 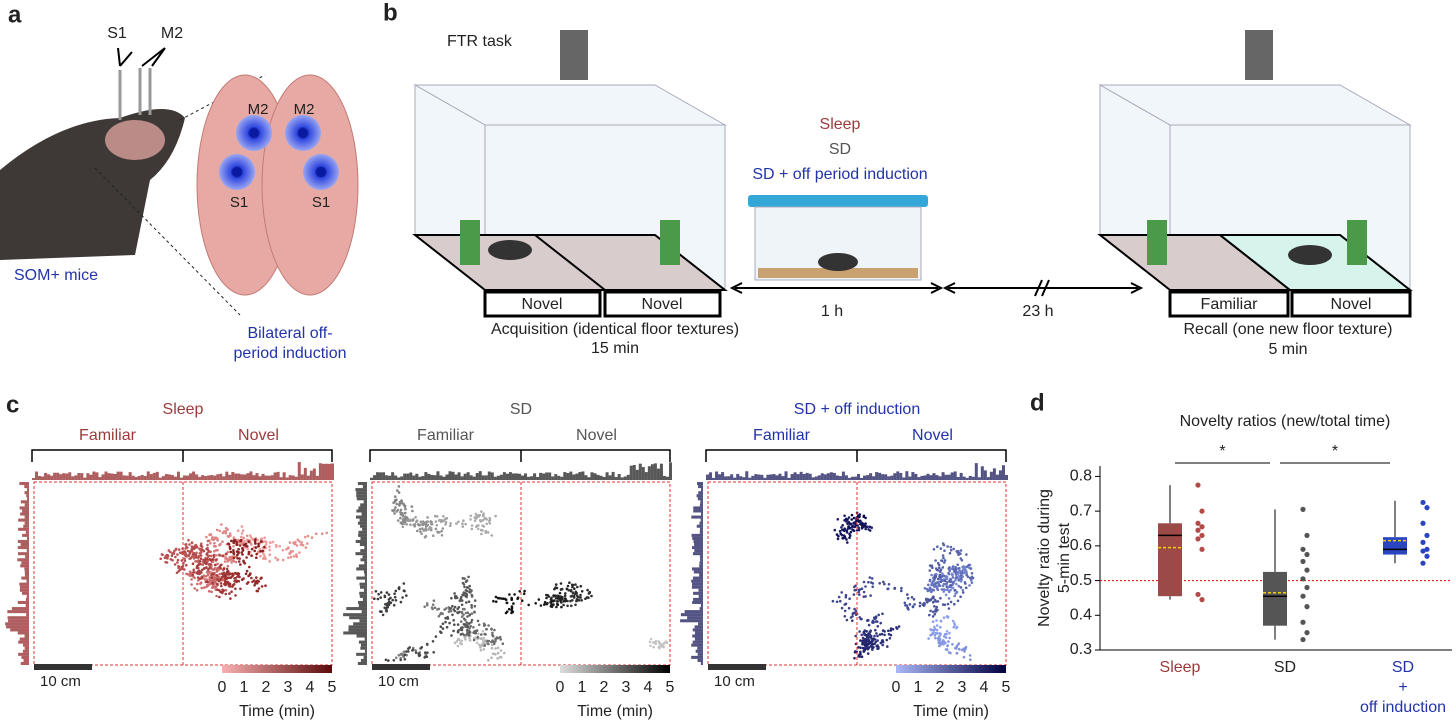 What do you see at coordinates (303, 133) in the screenshot?
I see `induction-site` at bounding box center [303, 133].